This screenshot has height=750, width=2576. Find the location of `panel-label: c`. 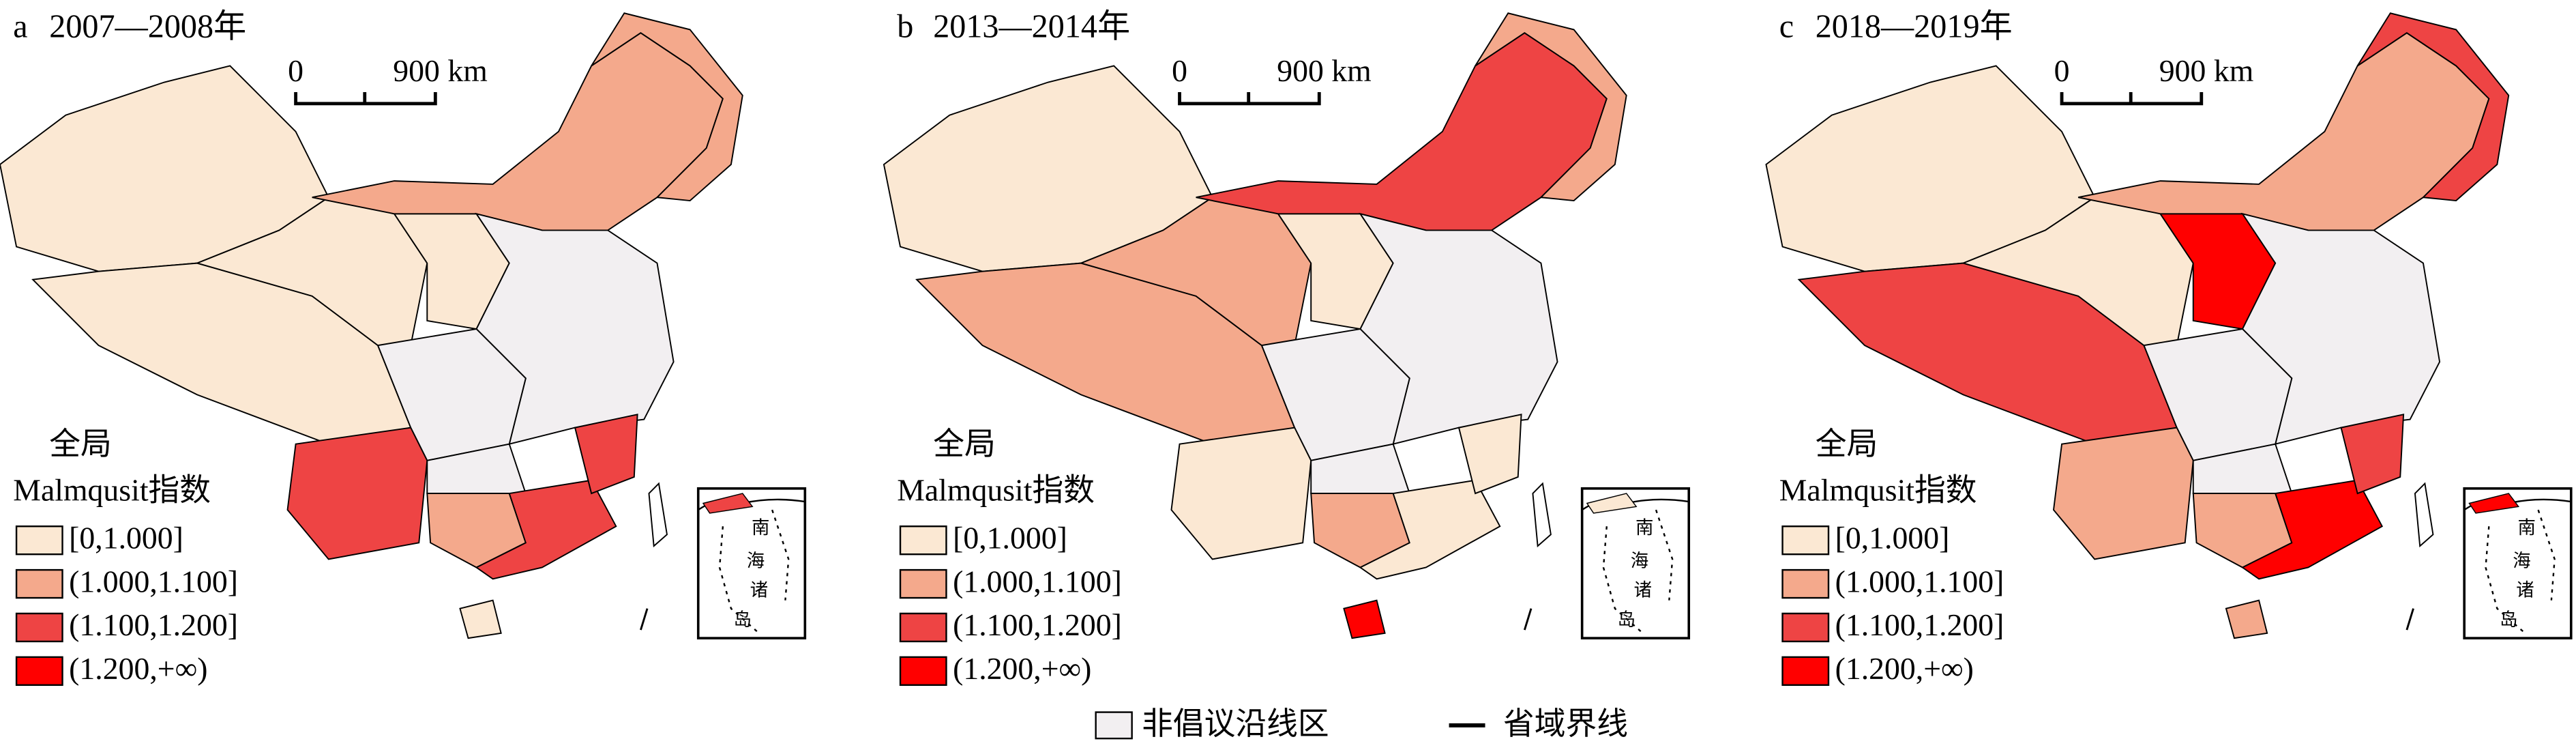

panel-label: c is located at coordinates (1786, 26).